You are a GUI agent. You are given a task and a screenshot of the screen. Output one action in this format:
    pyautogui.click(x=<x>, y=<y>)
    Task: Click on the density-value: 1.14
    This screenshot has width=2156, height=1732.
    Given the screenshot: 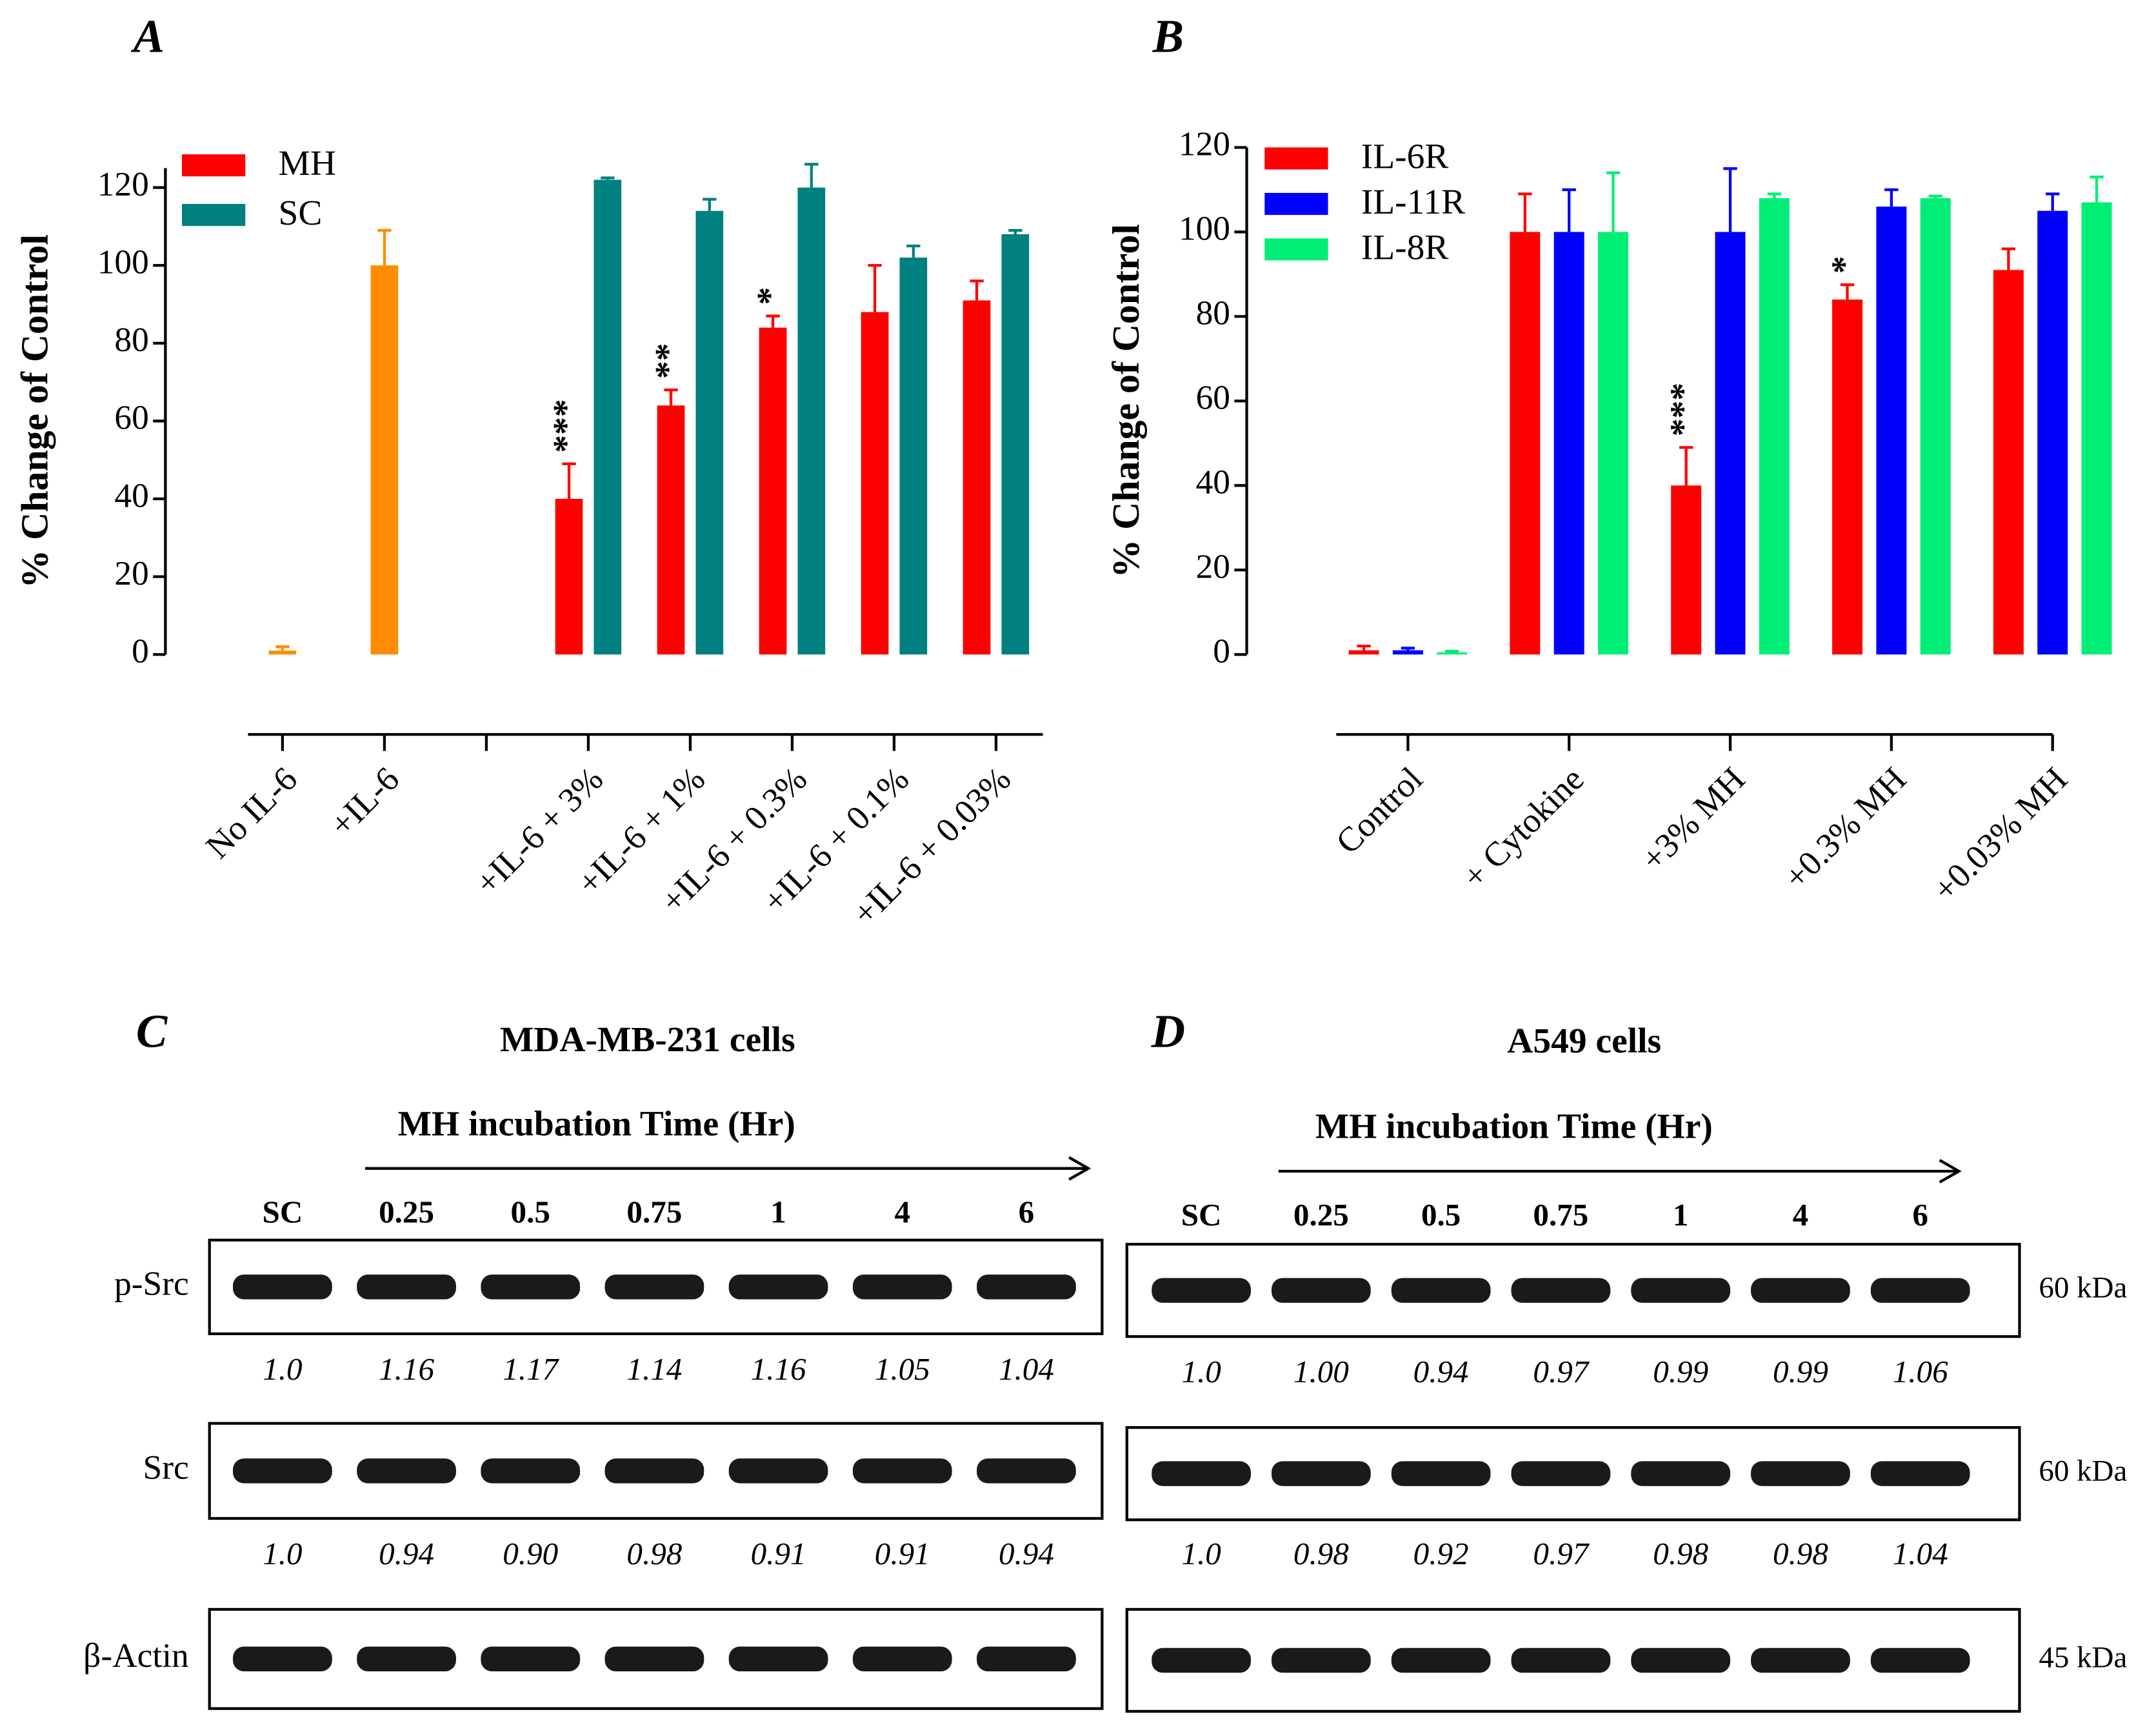 What is the action you would take?
    pyautogui.click(x=654, y=1369)
    